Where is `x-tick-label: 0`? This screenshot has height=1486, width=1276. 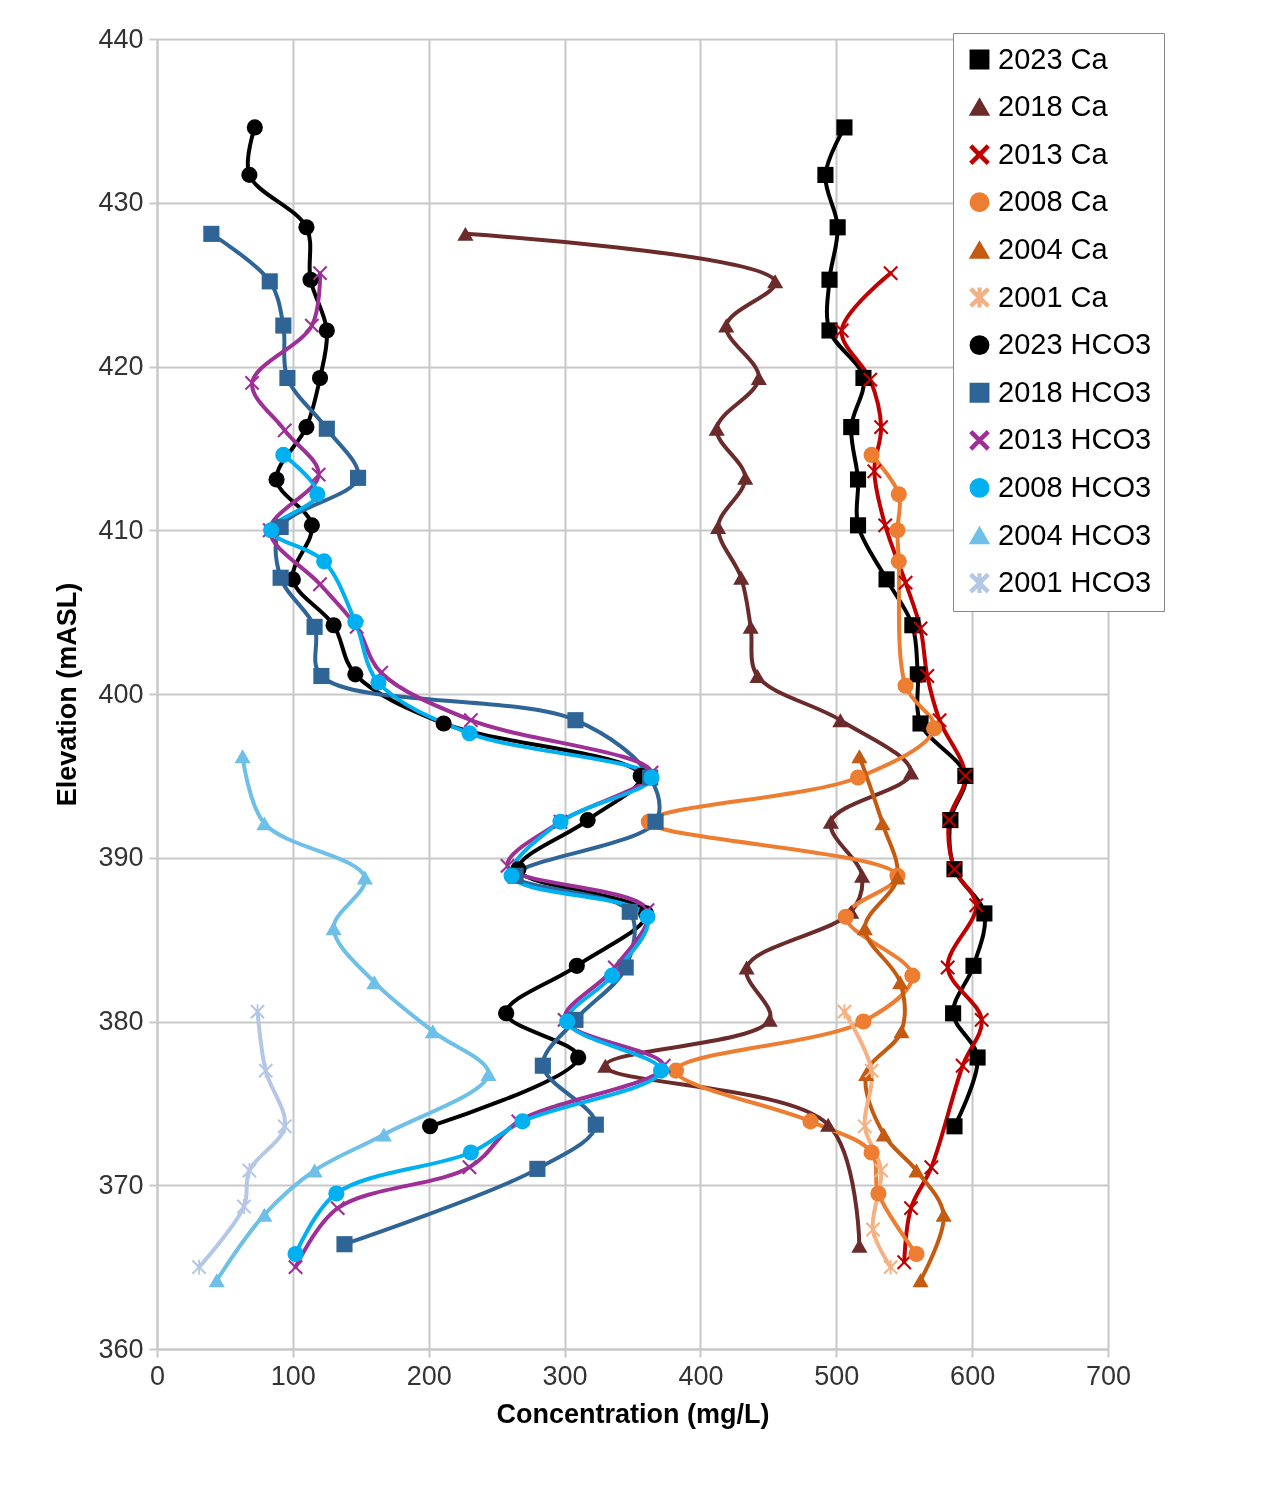 x-tick-label: 0 is located at coordinates (157, 1375).